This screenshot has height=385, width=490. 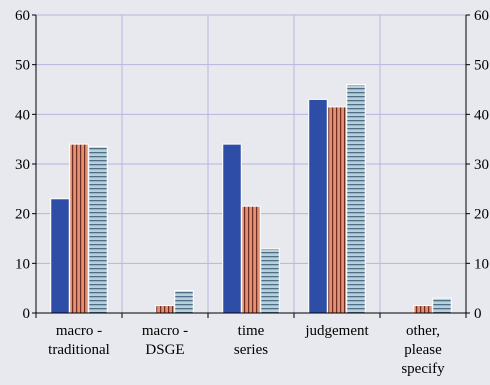 What do you see at coordinates (22, 215) in the screenshot?
I see `left-tick-label-2: 20` at bounding box center [22, 215].